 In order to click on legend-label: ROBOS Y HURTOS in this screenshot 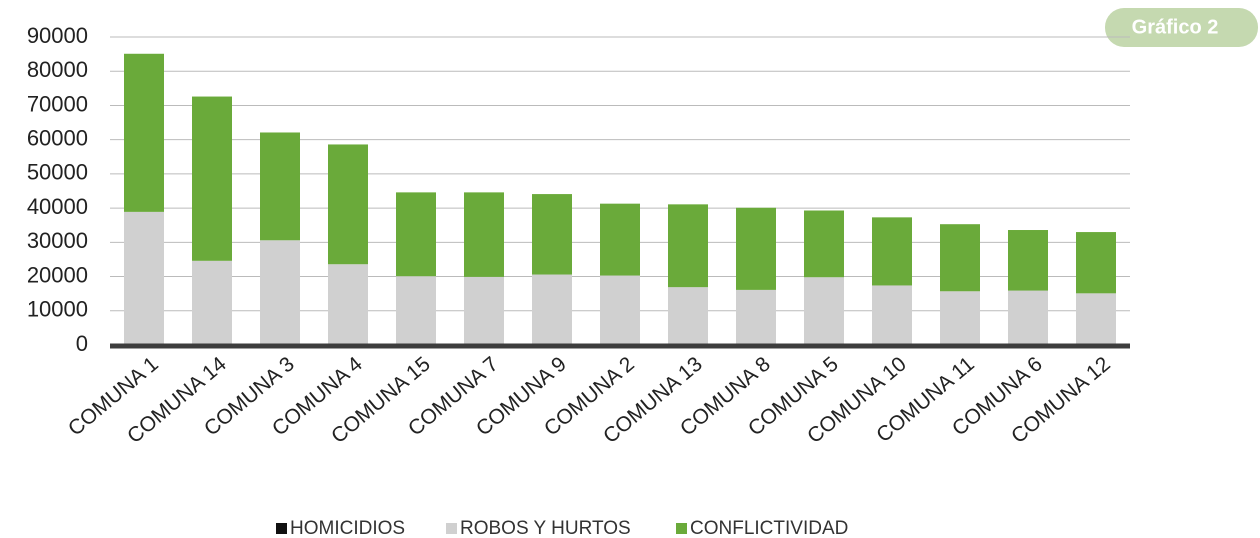, I will do `click(545, 528)`.